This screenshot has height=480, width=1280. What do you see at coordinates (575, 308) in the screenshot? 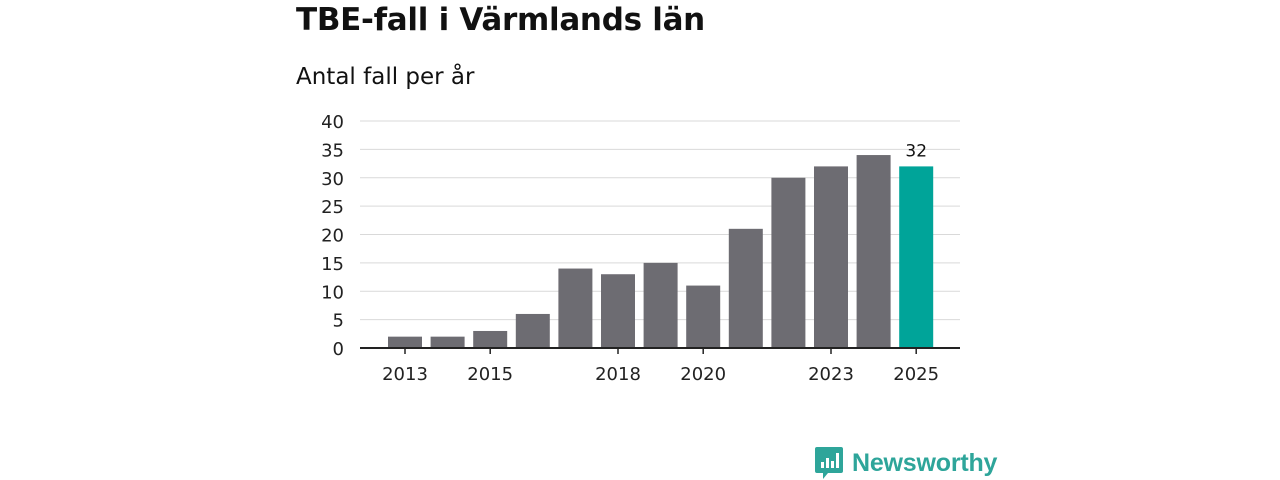
I see `bar-2017` at bounding box center [575, 308].